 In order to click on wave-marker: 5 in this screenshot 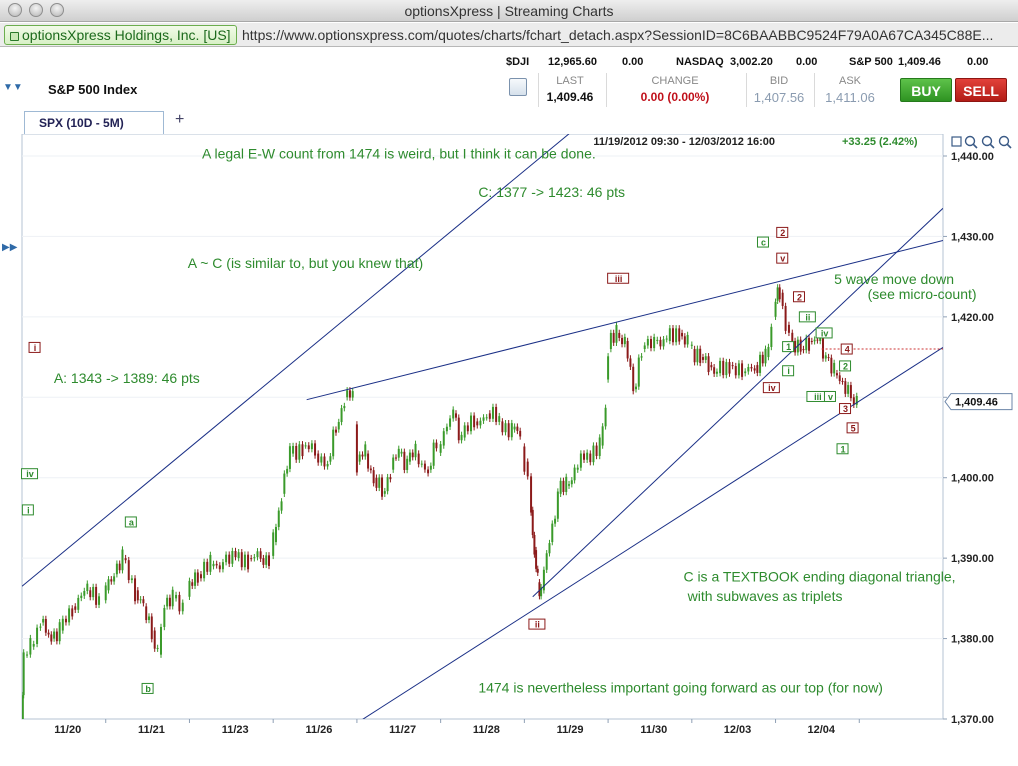, I will do `click(852, 428)`.